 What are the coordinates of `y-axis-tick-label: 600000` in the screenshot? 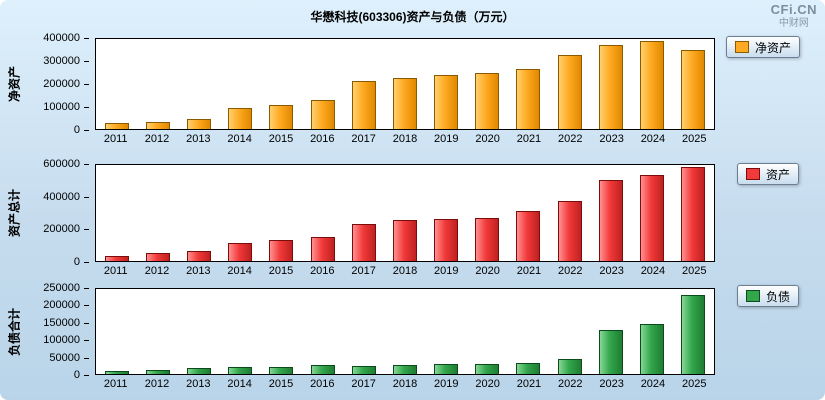 It's located at (66, 164).